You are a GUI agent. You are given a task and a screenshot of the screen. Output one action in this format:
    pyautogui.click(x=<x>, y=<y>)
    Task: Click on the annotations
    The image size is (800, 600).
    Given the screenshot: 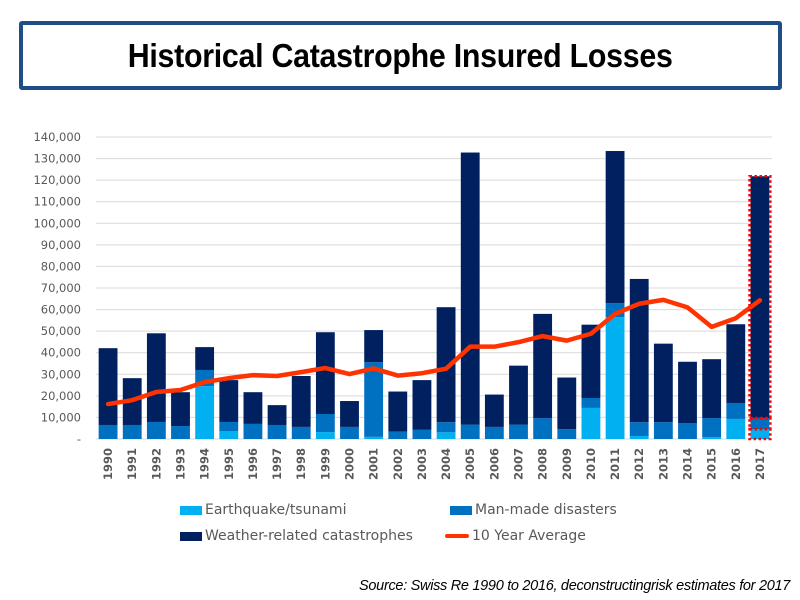 What is the action you would take?
    pyautogui.click(x=760, y=308)
    